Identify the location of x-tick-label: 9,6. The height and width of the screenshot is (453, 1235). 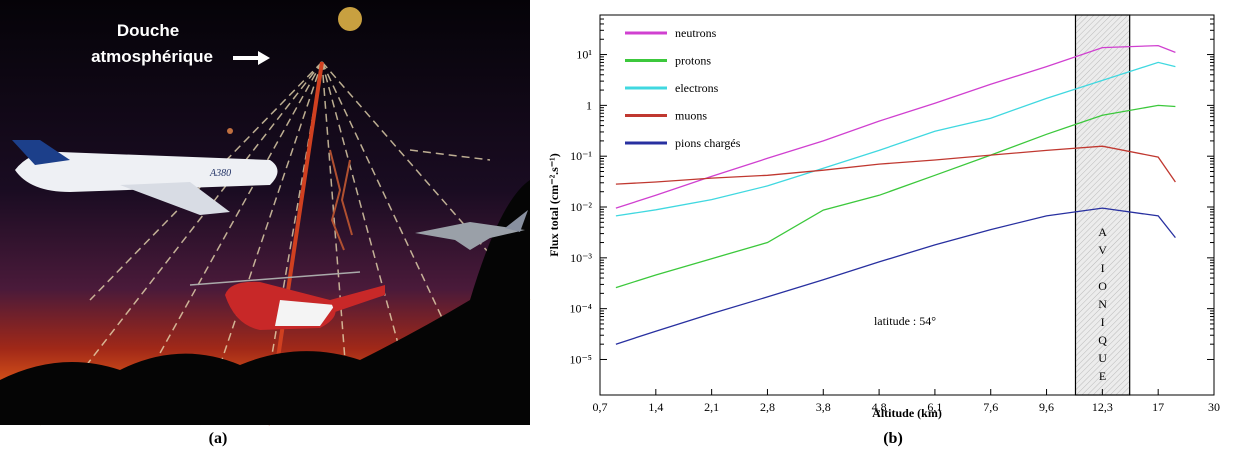
(1046, 407).